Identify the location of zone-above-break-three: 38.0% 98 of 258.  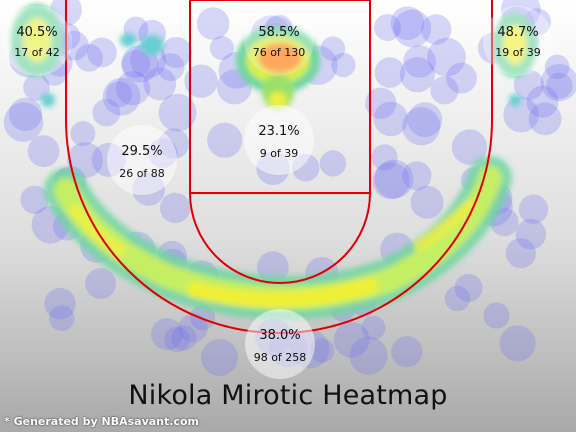
(280, 344).